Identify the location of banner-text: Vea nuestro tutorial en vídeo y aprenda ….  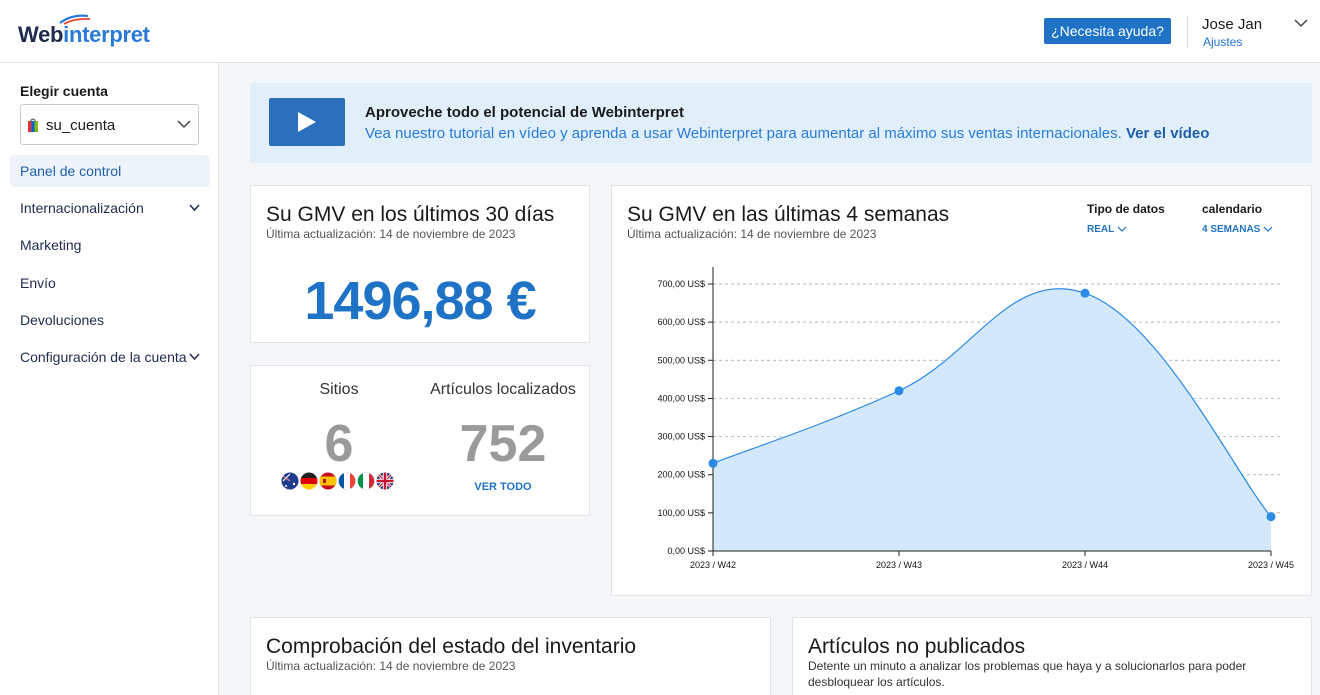
(787, 133).